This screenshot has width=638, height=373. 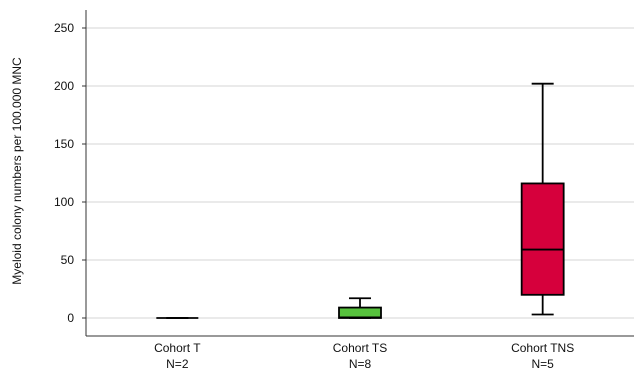 What do you see at coordinates (542, 364) in the screenshot?
I see `category-n-label: N=5` at bounding box center [542, 364].